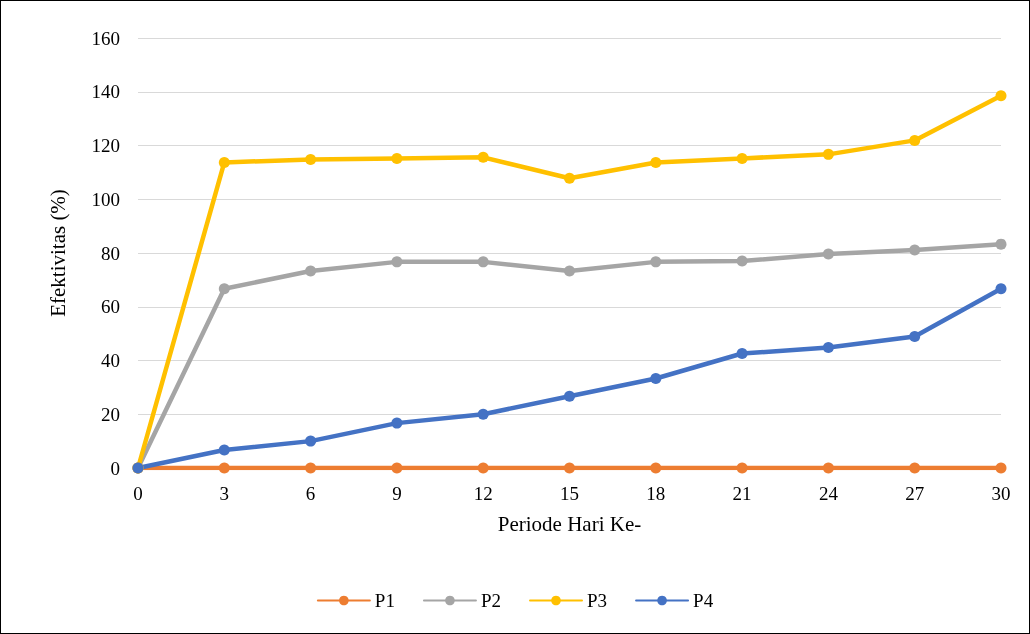 This screenshot has height=634, width=1030. Describe the element at coordinates (397, 493) in the screenshot. I see `x-tick-label: 9` at that location.